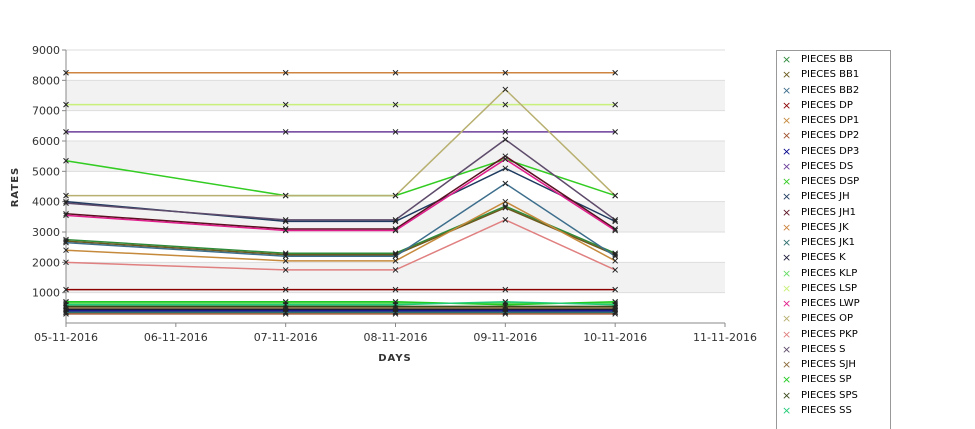 Image resolution: width=975 pixels, height=429 pixels. Describe the element at coordinates (830, 120) in the screenshot. I see `legend-label: PIECES DP1` at that location.